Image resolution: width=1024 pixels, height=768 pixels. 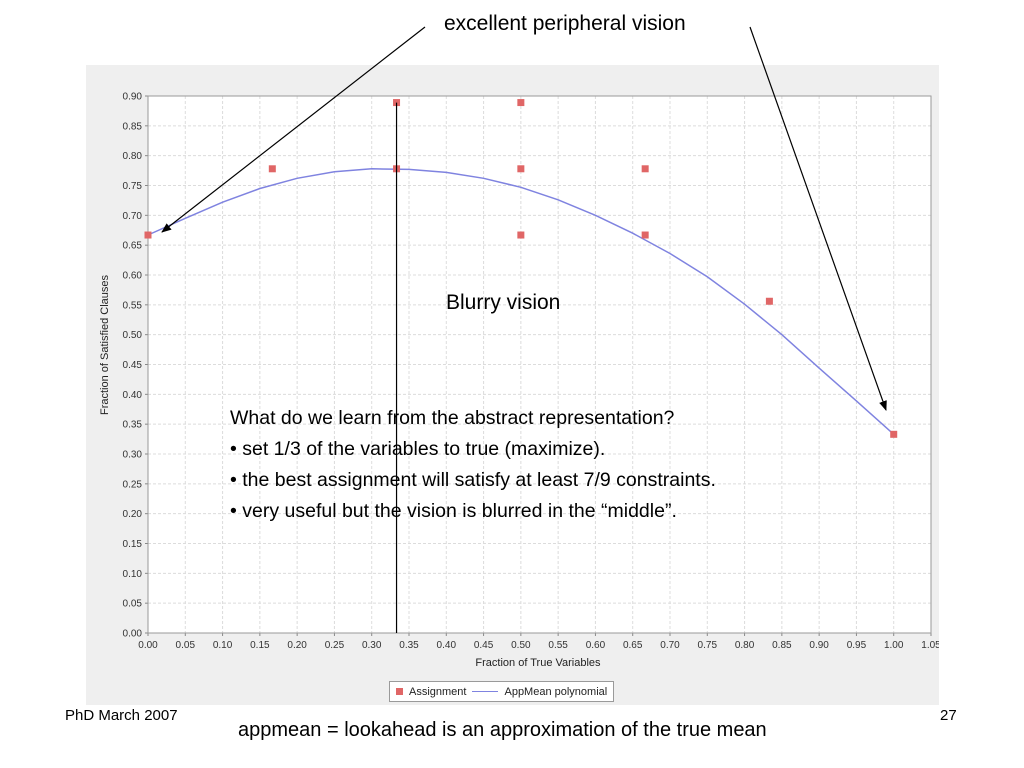 What do you see at coordinates (819, 645) in the screenshot?
I see `x-tick-label: 0.90` at bounding box center [819, 645].